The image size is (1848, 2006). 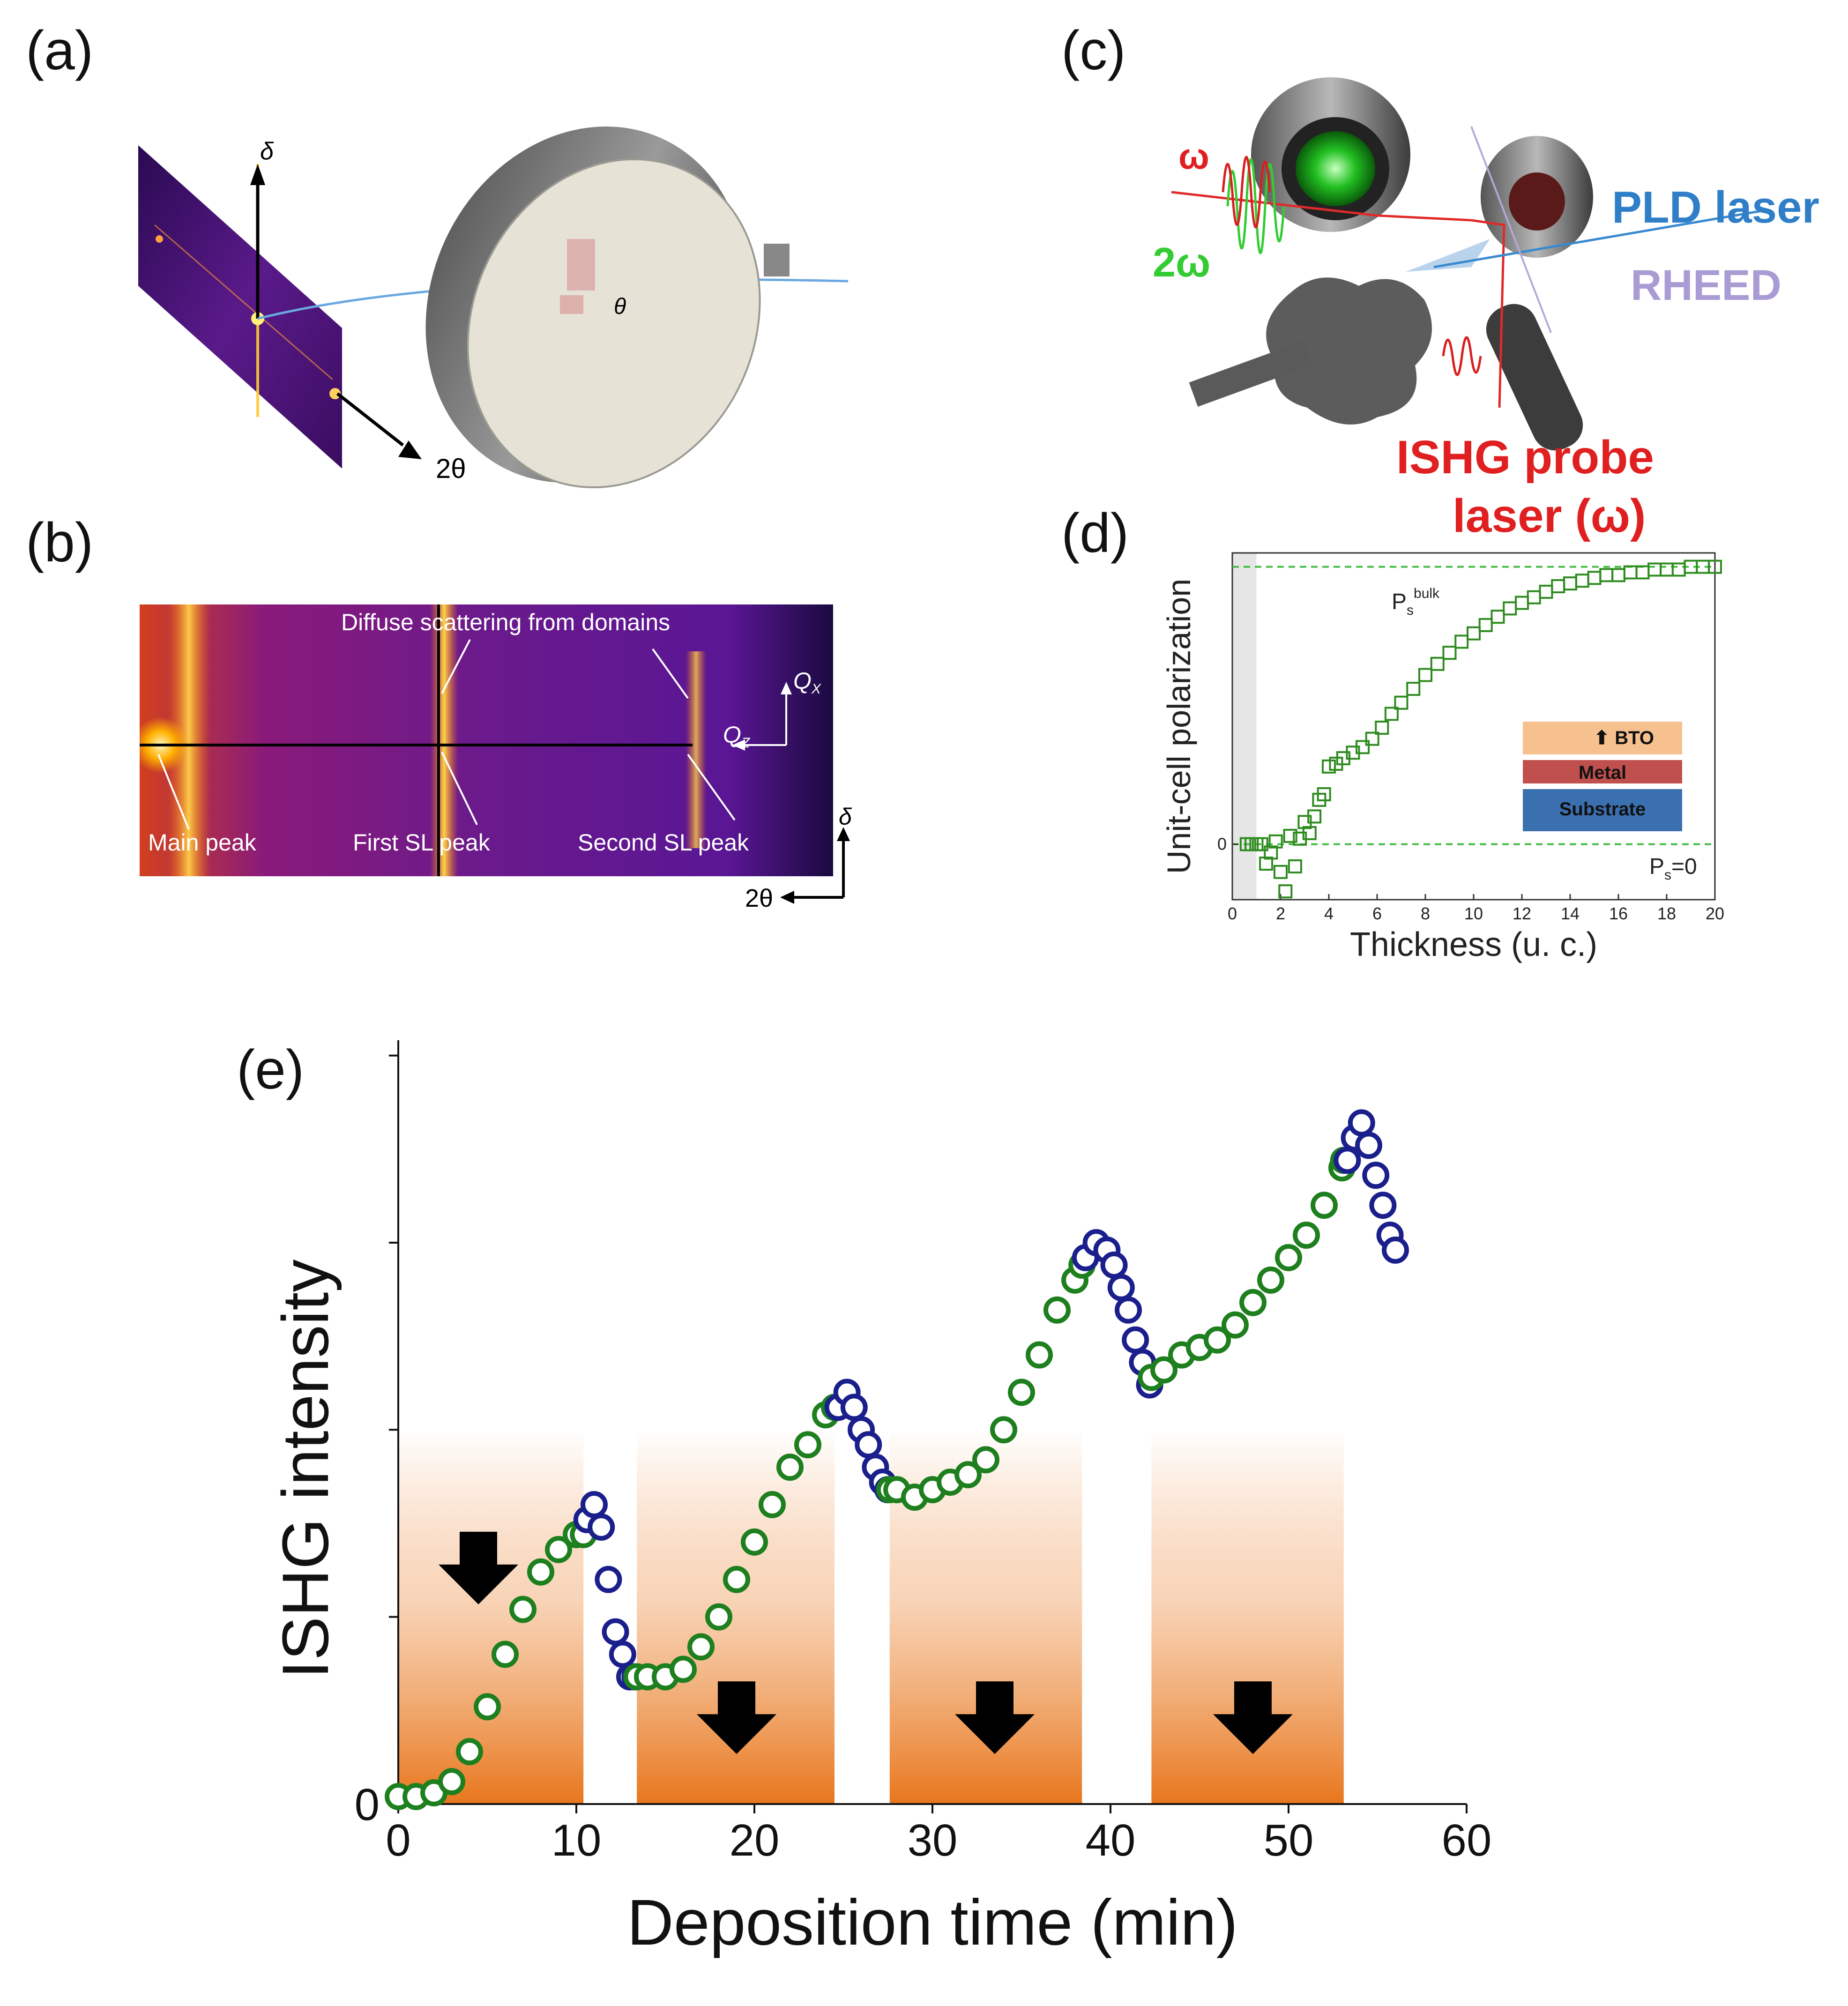 I want to click on panel-label-e: (e), so click(x=271, y=1070).